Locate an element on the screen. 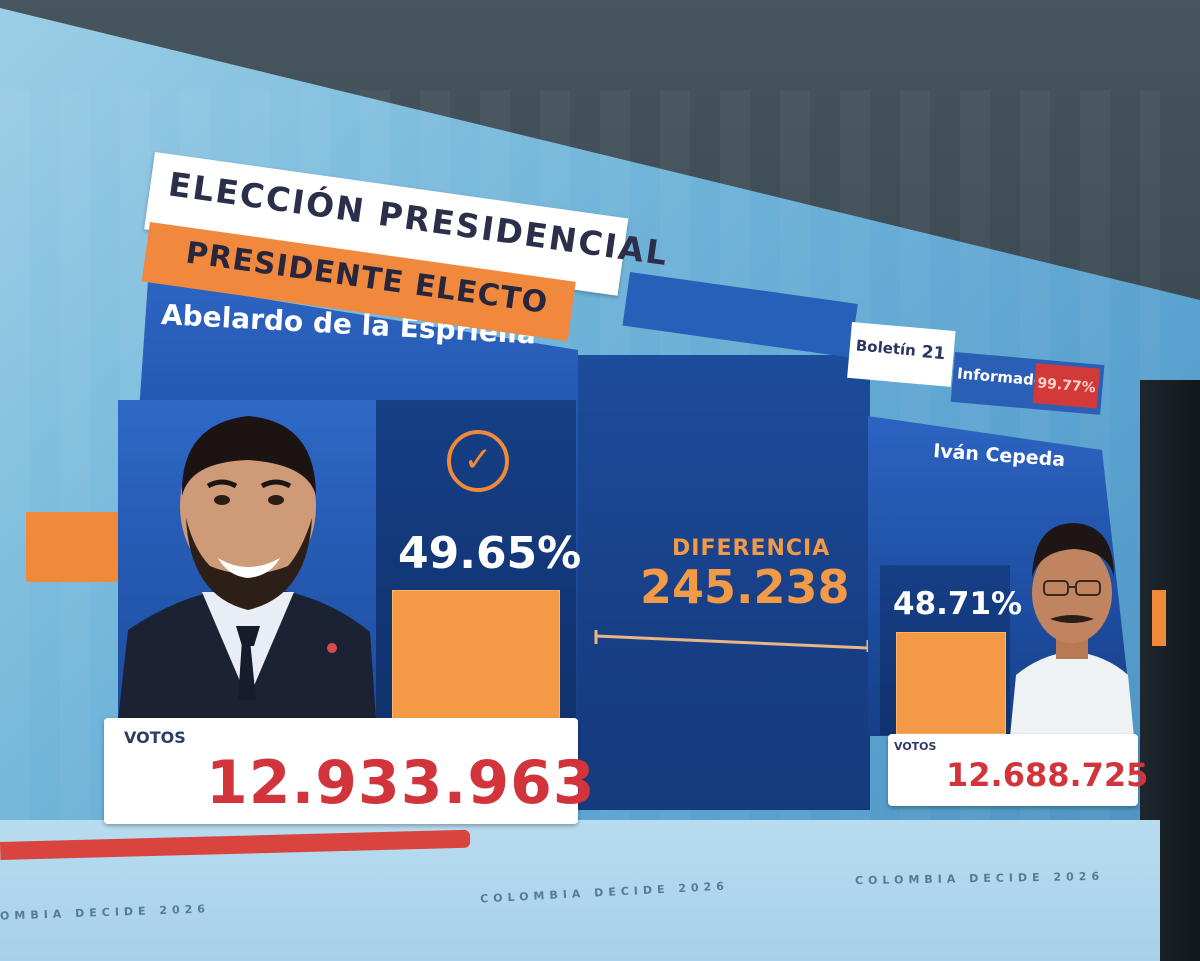 This screenshot has height=961, width=1200. difference-panel is located at coordinates (724, 582).